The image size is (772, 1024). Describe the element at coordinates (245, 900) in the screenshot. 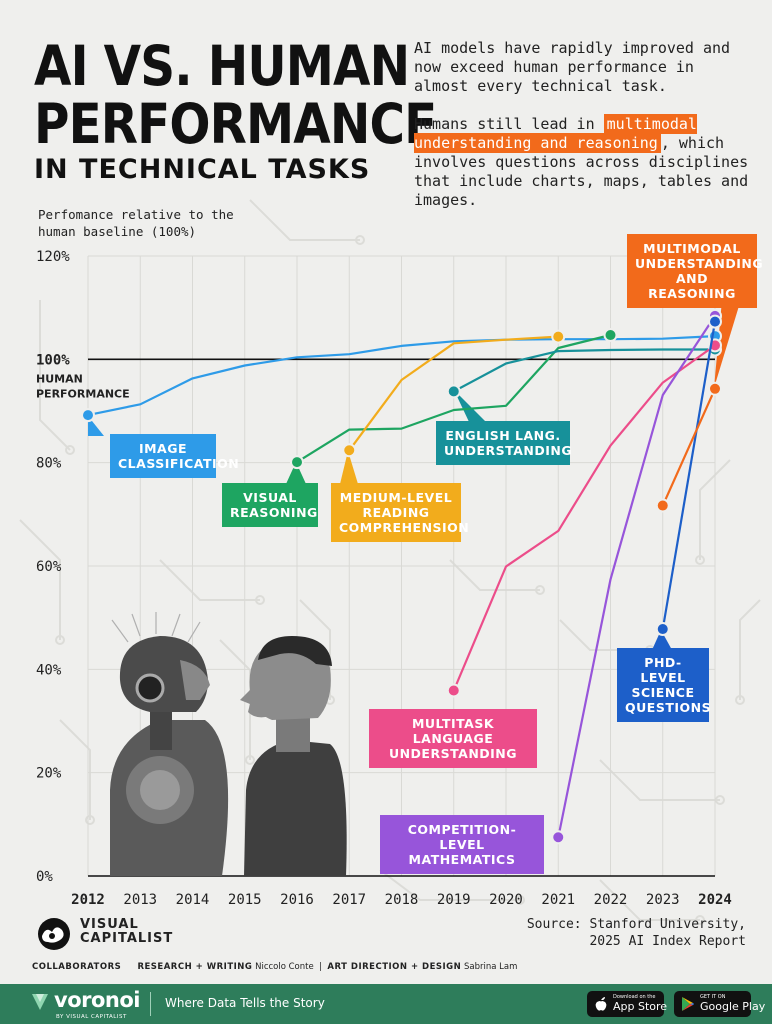

I see `x-tick-label: 2015` at that location.